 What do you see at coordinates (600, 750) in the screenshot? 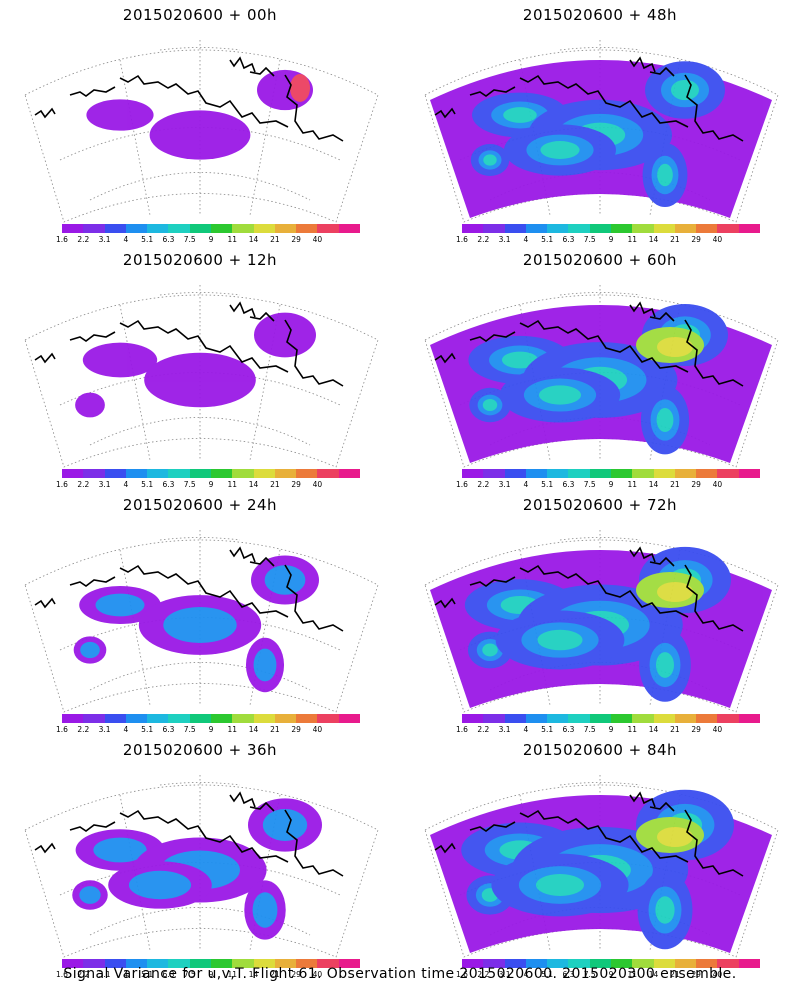
I see `panel-title: 2015020600 + 84h` at bounding box center [600, 750].